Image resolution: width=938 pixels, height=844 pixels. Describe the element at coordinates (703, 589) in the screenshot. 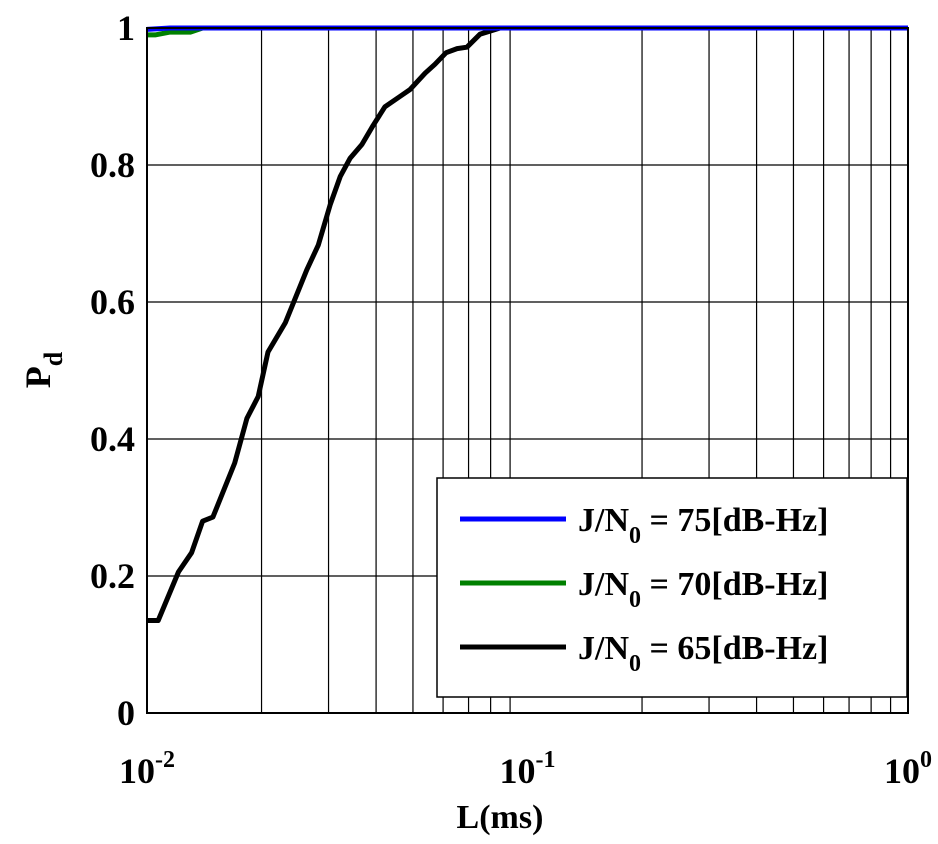

I see `legend-label: J/N0 = 70[dB-Hz]` at that location.